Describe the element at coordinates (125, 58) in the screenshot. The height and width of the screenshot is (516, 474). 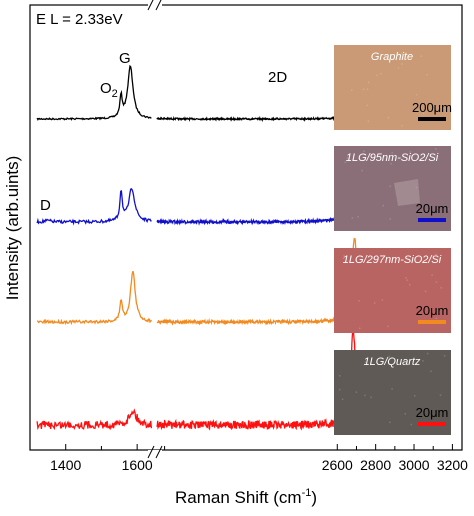
I see `peak-label-g: G` at that location.